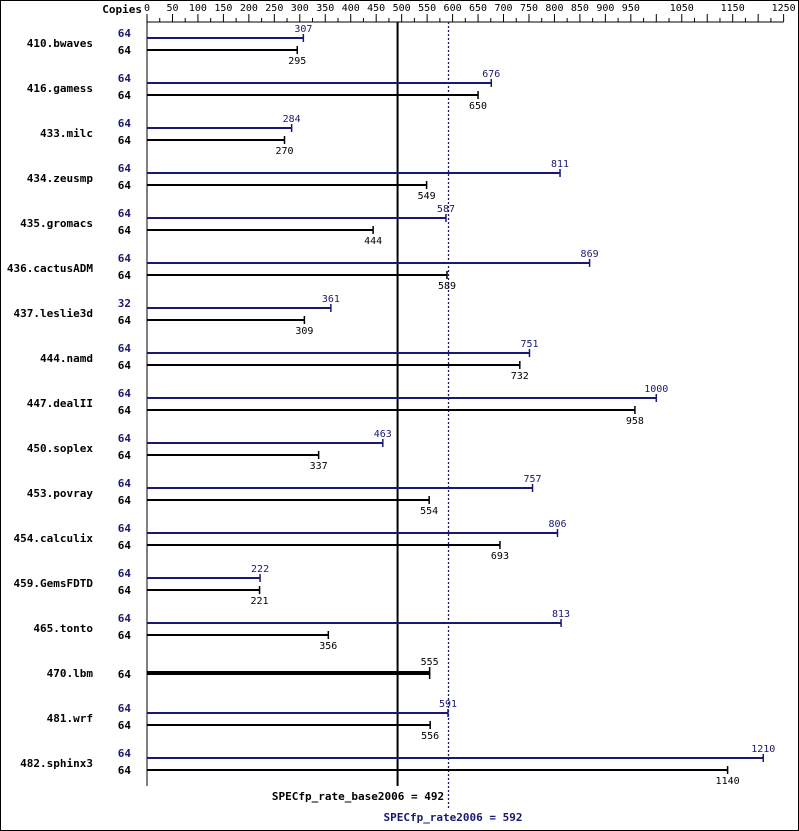 The height and width of the screenshot is (831, 799). Describe the element at coordinates (60, 178) in the screenshot. I see `benchmark-label: 434.zeusmp` at that location.